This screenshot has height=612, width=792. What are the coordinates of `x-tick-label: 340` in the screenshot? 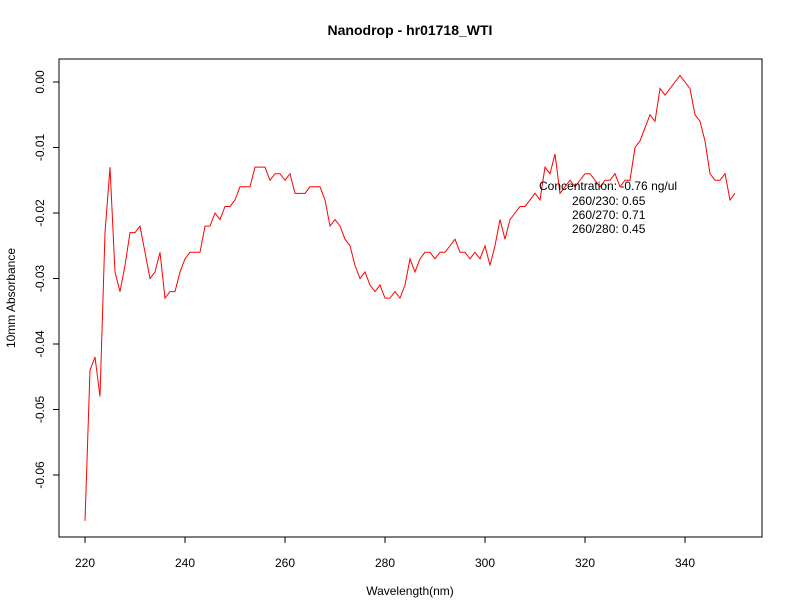 It's located at (685, 563).